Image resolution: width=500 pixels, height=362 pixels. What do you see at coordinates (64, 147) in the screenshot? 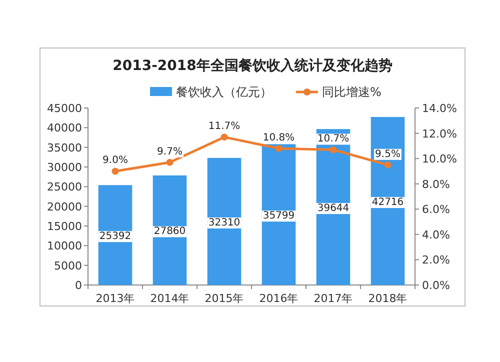
I see `y-tick-label: 35000` at bounding box center [64, 147].